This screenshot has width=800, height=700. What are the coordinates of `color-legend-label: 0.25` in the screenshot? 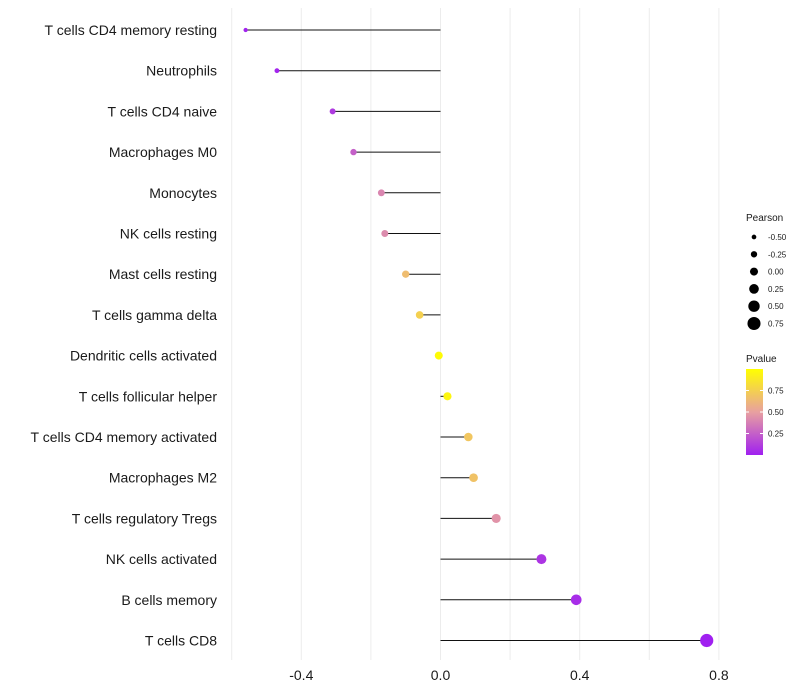 It's located at (776, 434).